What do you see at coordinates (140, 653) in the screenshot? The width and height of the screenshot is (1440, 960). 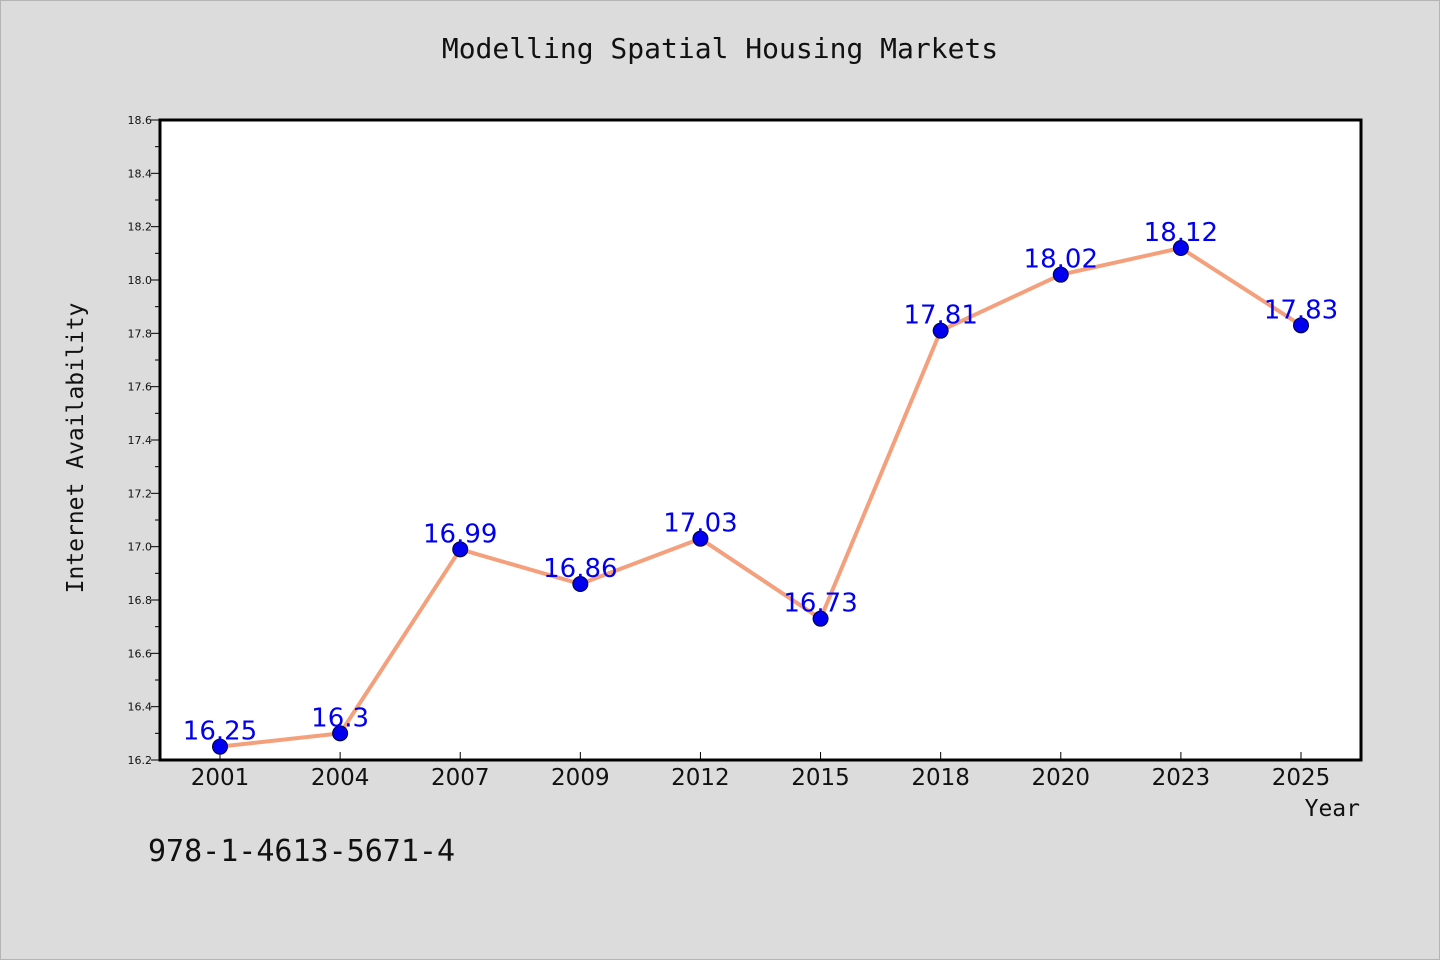 I see `y-tick-label: 16.6` at bounding box center [140, 653].